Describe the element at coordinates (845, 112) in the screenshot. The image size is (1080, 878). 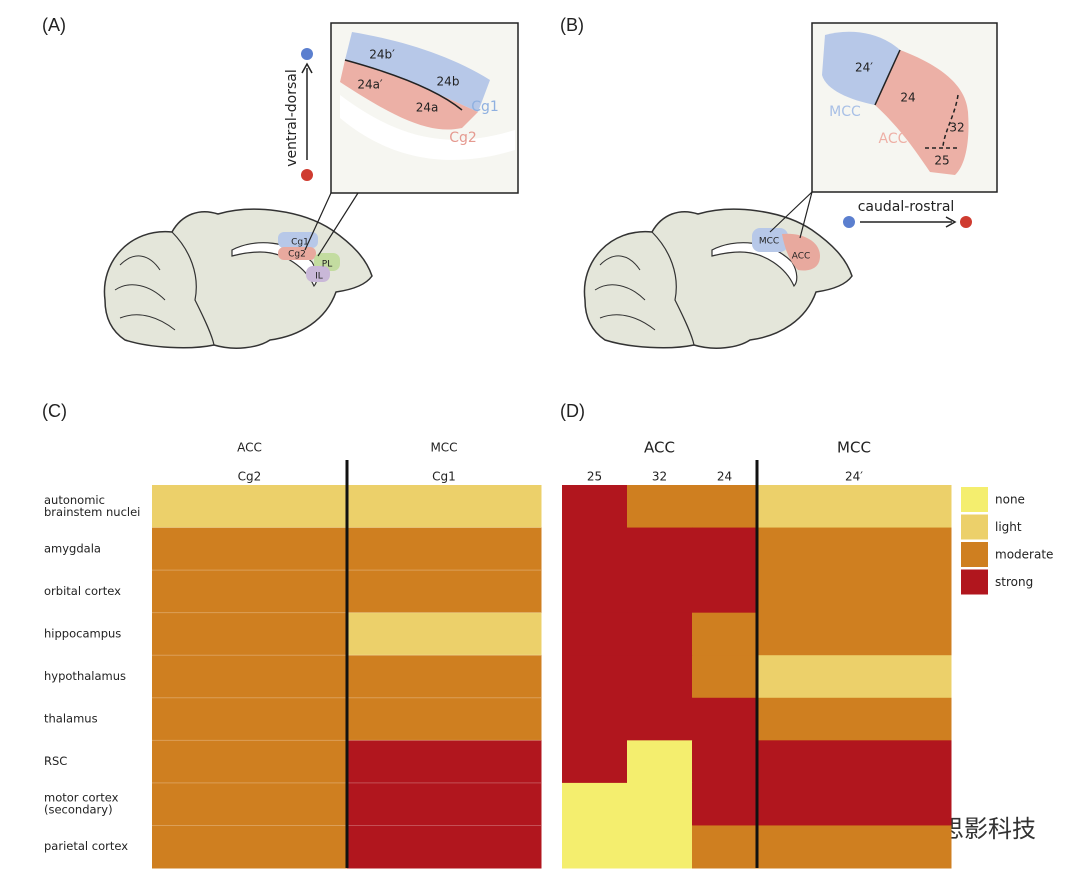
I see `inset-label: MCC` at that location.